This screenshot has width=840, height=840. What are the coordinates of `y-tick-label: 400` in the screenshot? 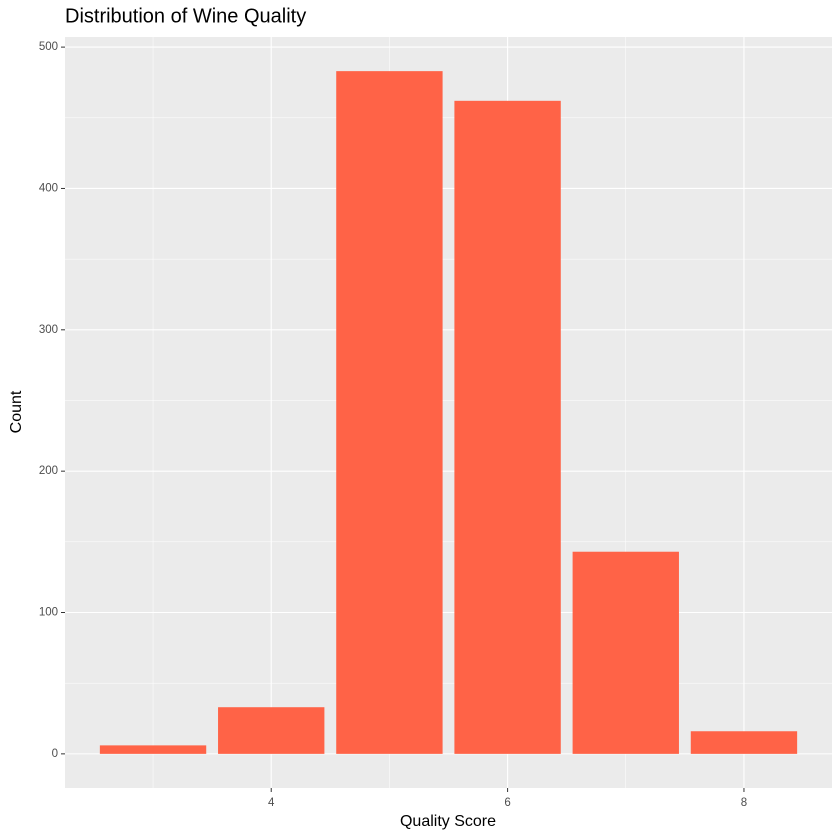 It's located at (48, 188).